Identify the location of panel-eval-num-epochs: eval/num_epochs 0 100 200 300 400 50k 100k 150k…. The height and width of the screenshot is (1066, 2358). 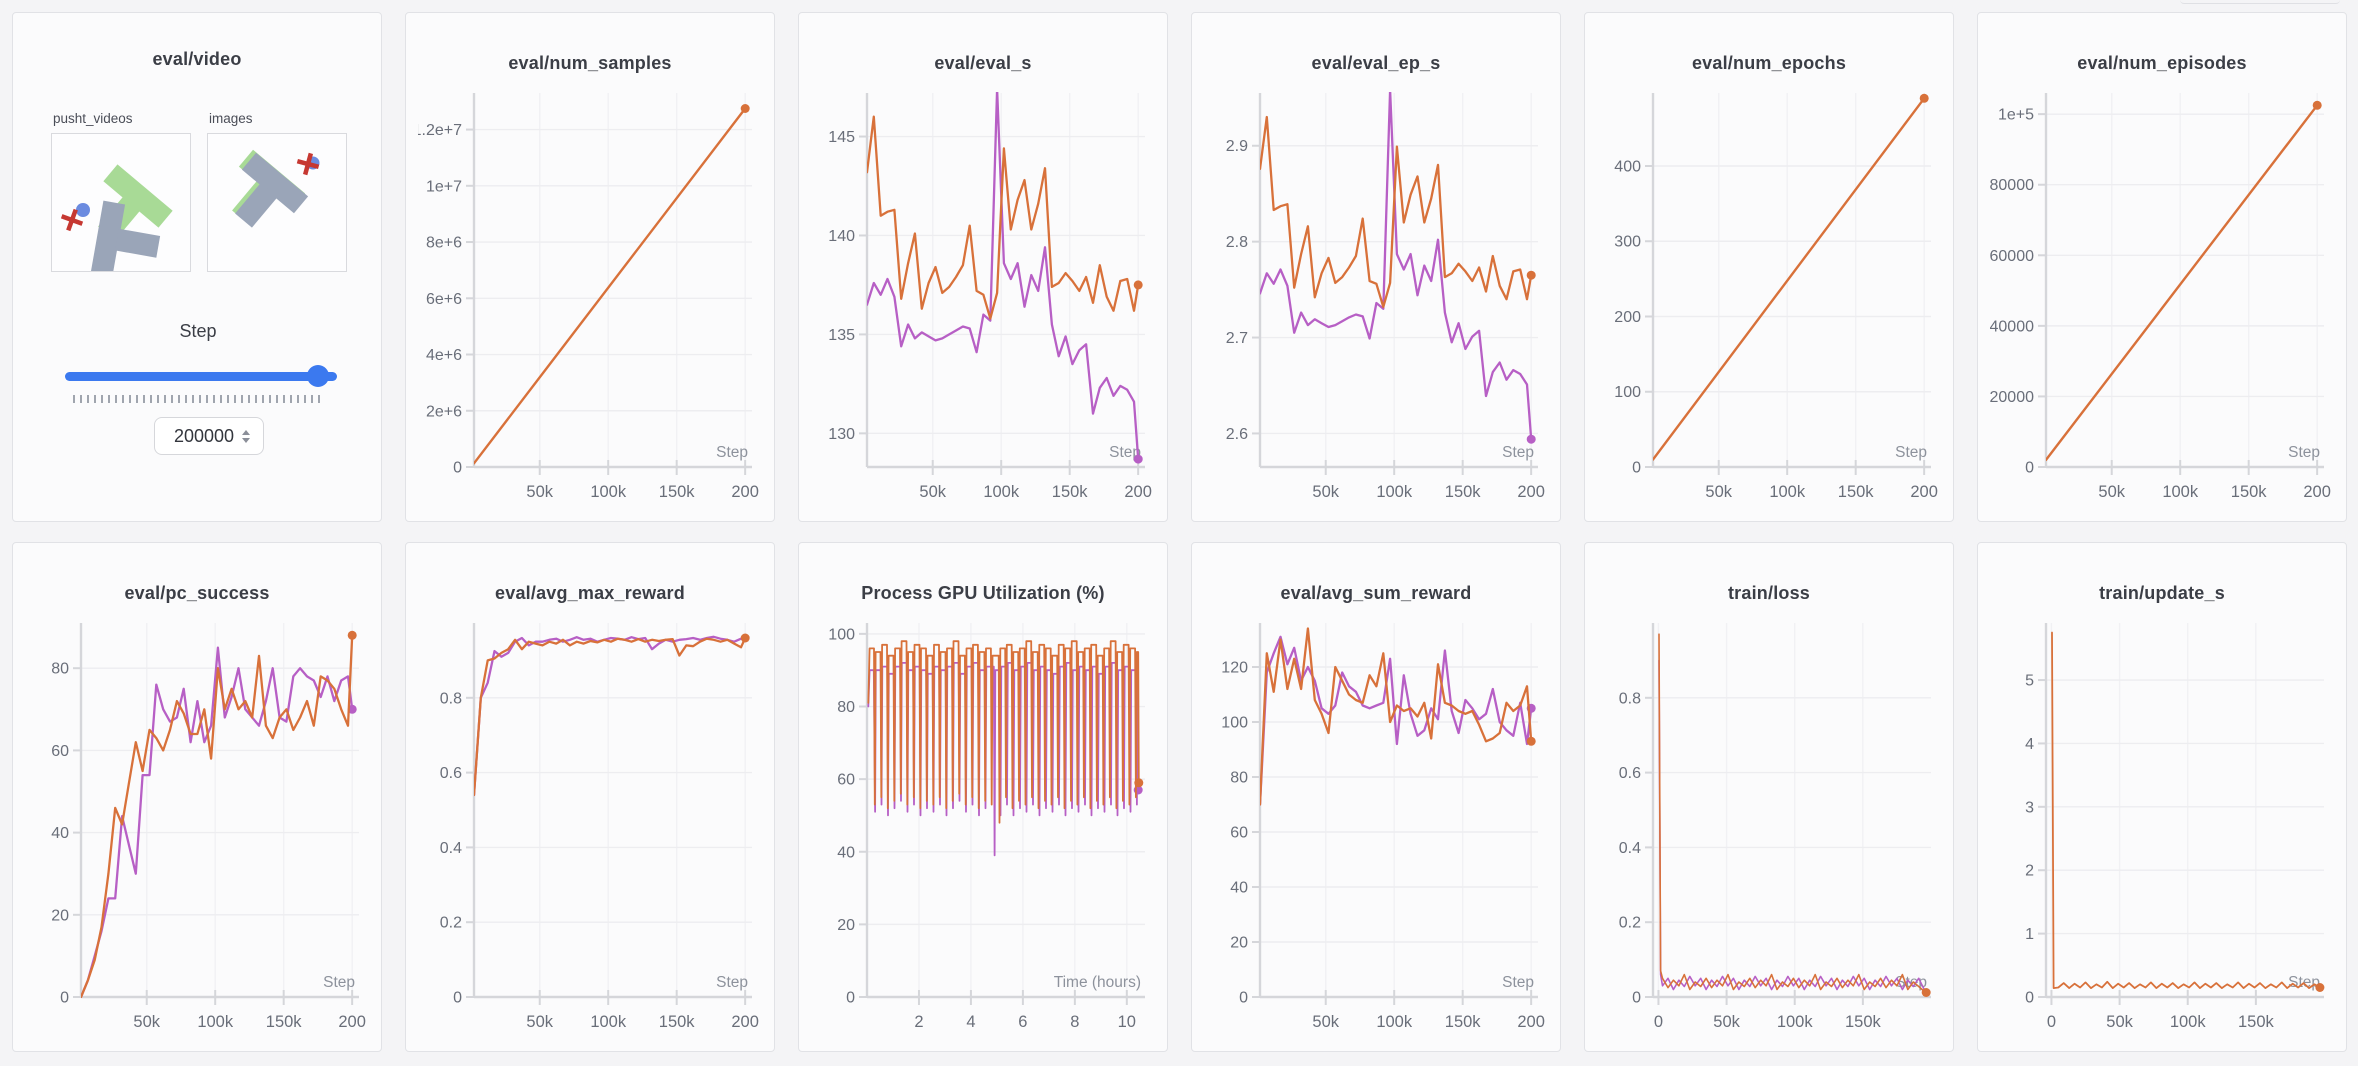
(1769, 267).